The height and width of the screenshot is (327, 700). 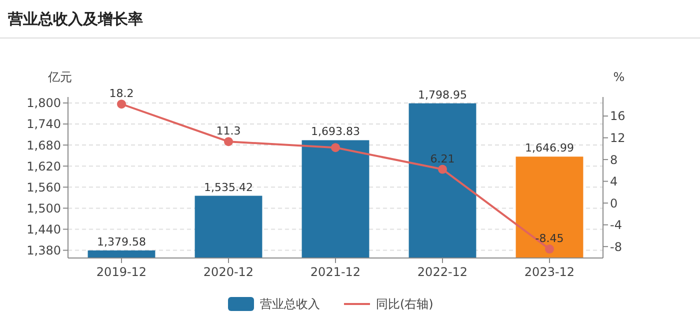 What do you see at coordinates (43, 166) in the screenshot?
I see `y-tick-label: 1,620` at bounding box center [43, 166].